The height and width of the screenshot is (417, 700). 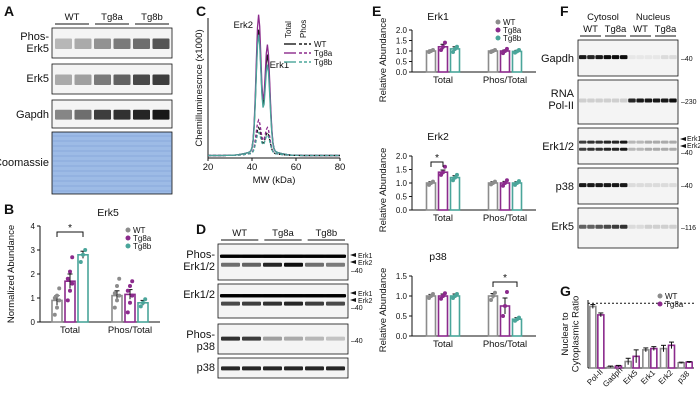 I want to click on x-tick-label: 20, so click(x=208, y=167).